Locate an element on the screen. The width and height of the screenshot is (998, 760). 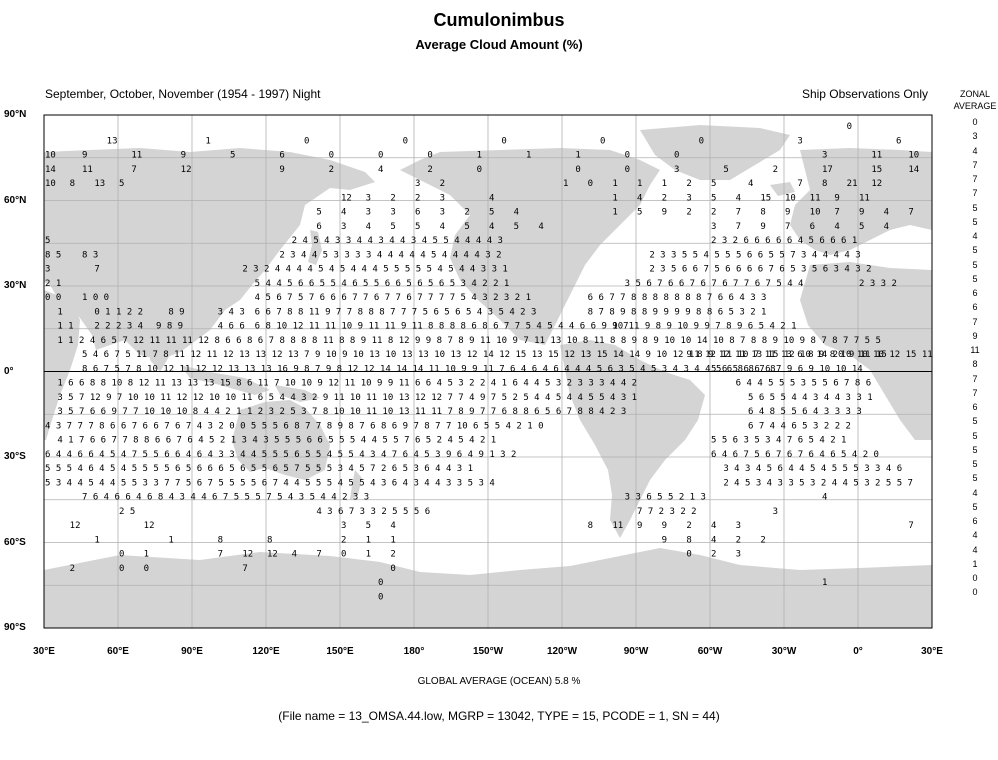
cell-value: 17 is located at coordinates (827, 170).